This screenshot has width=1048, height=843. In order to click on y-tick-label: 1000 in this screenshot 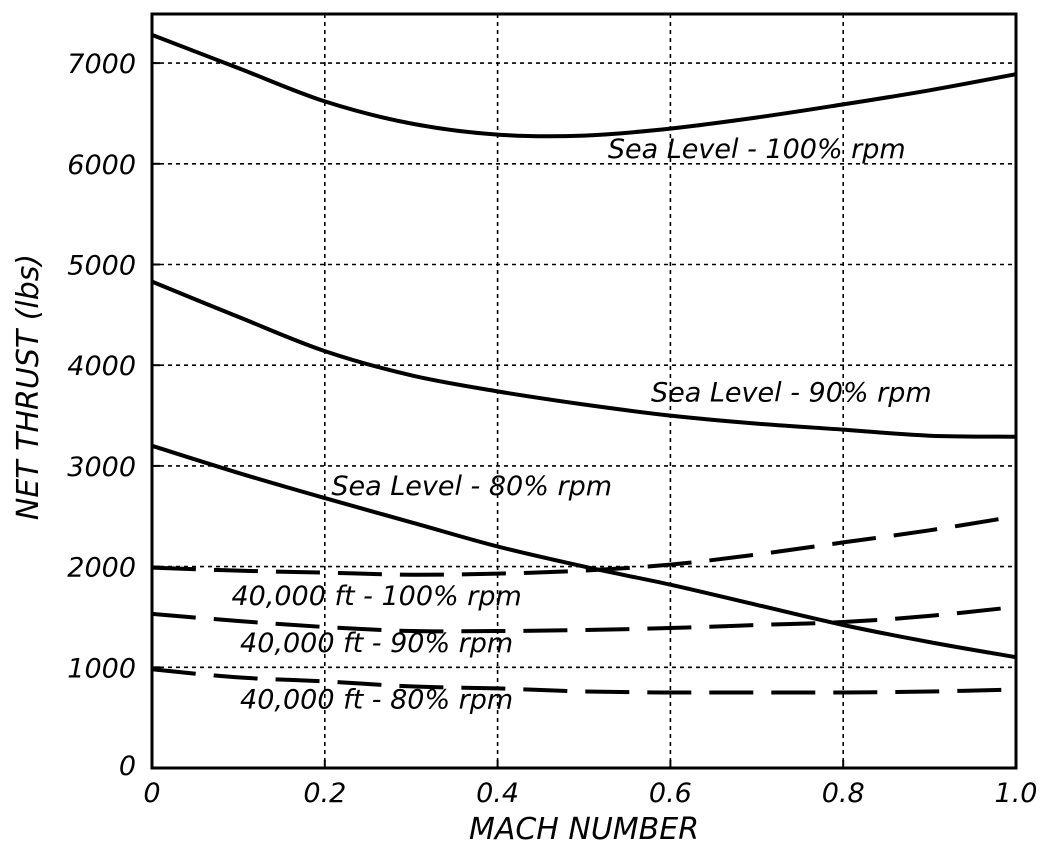, I will do `click(101, 668)`.